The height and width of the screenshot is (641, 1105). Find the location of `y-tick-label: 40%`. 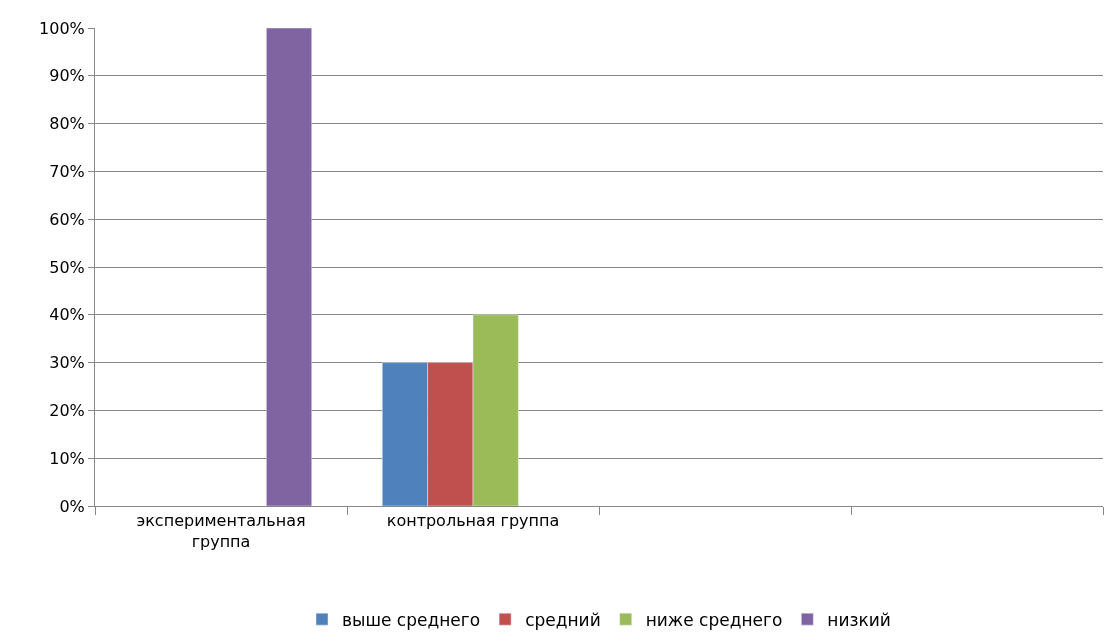

y-tick-label: 40% is located at coordinates (67, 315).